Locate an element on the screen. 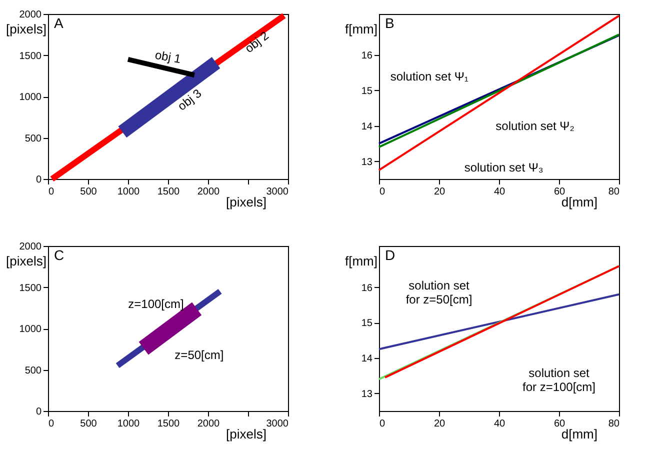  annotation: z=100[cm] is located at coordinates (156, 303).